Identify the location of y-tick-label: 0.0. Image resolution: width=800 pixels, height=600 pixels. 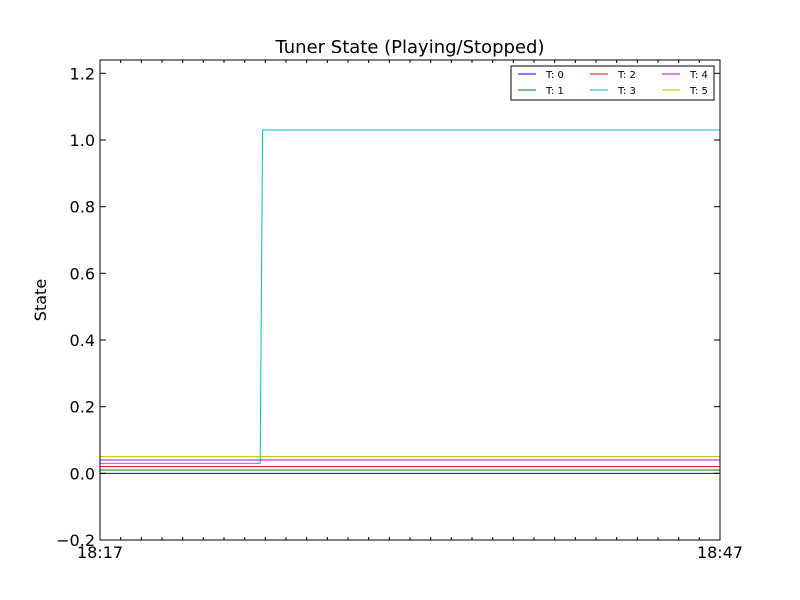
(82, 473).